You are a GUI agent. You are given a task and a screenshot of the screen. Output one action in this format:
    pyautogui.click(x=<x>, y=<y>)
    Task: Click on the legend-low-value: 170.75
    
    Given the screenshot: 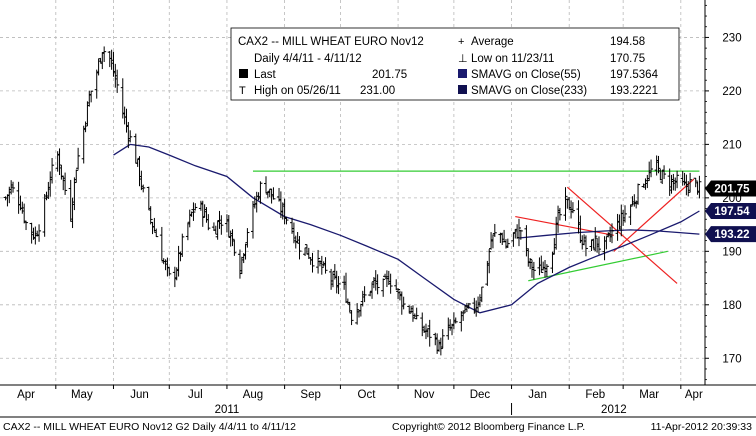 What is the action you would take?
    pyautogui.click(x=627, y=59)
    